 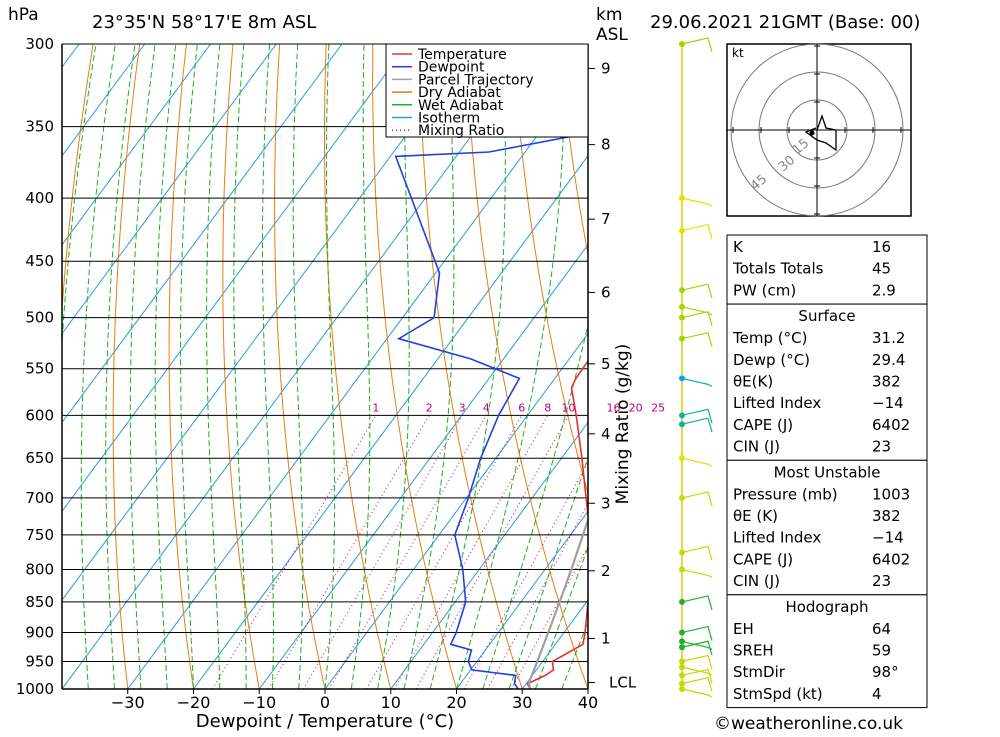 What do you see at coordinates (391, 702) in the screenshot?
I see `x-tick-label: 10` at bounding box center [391, 702].